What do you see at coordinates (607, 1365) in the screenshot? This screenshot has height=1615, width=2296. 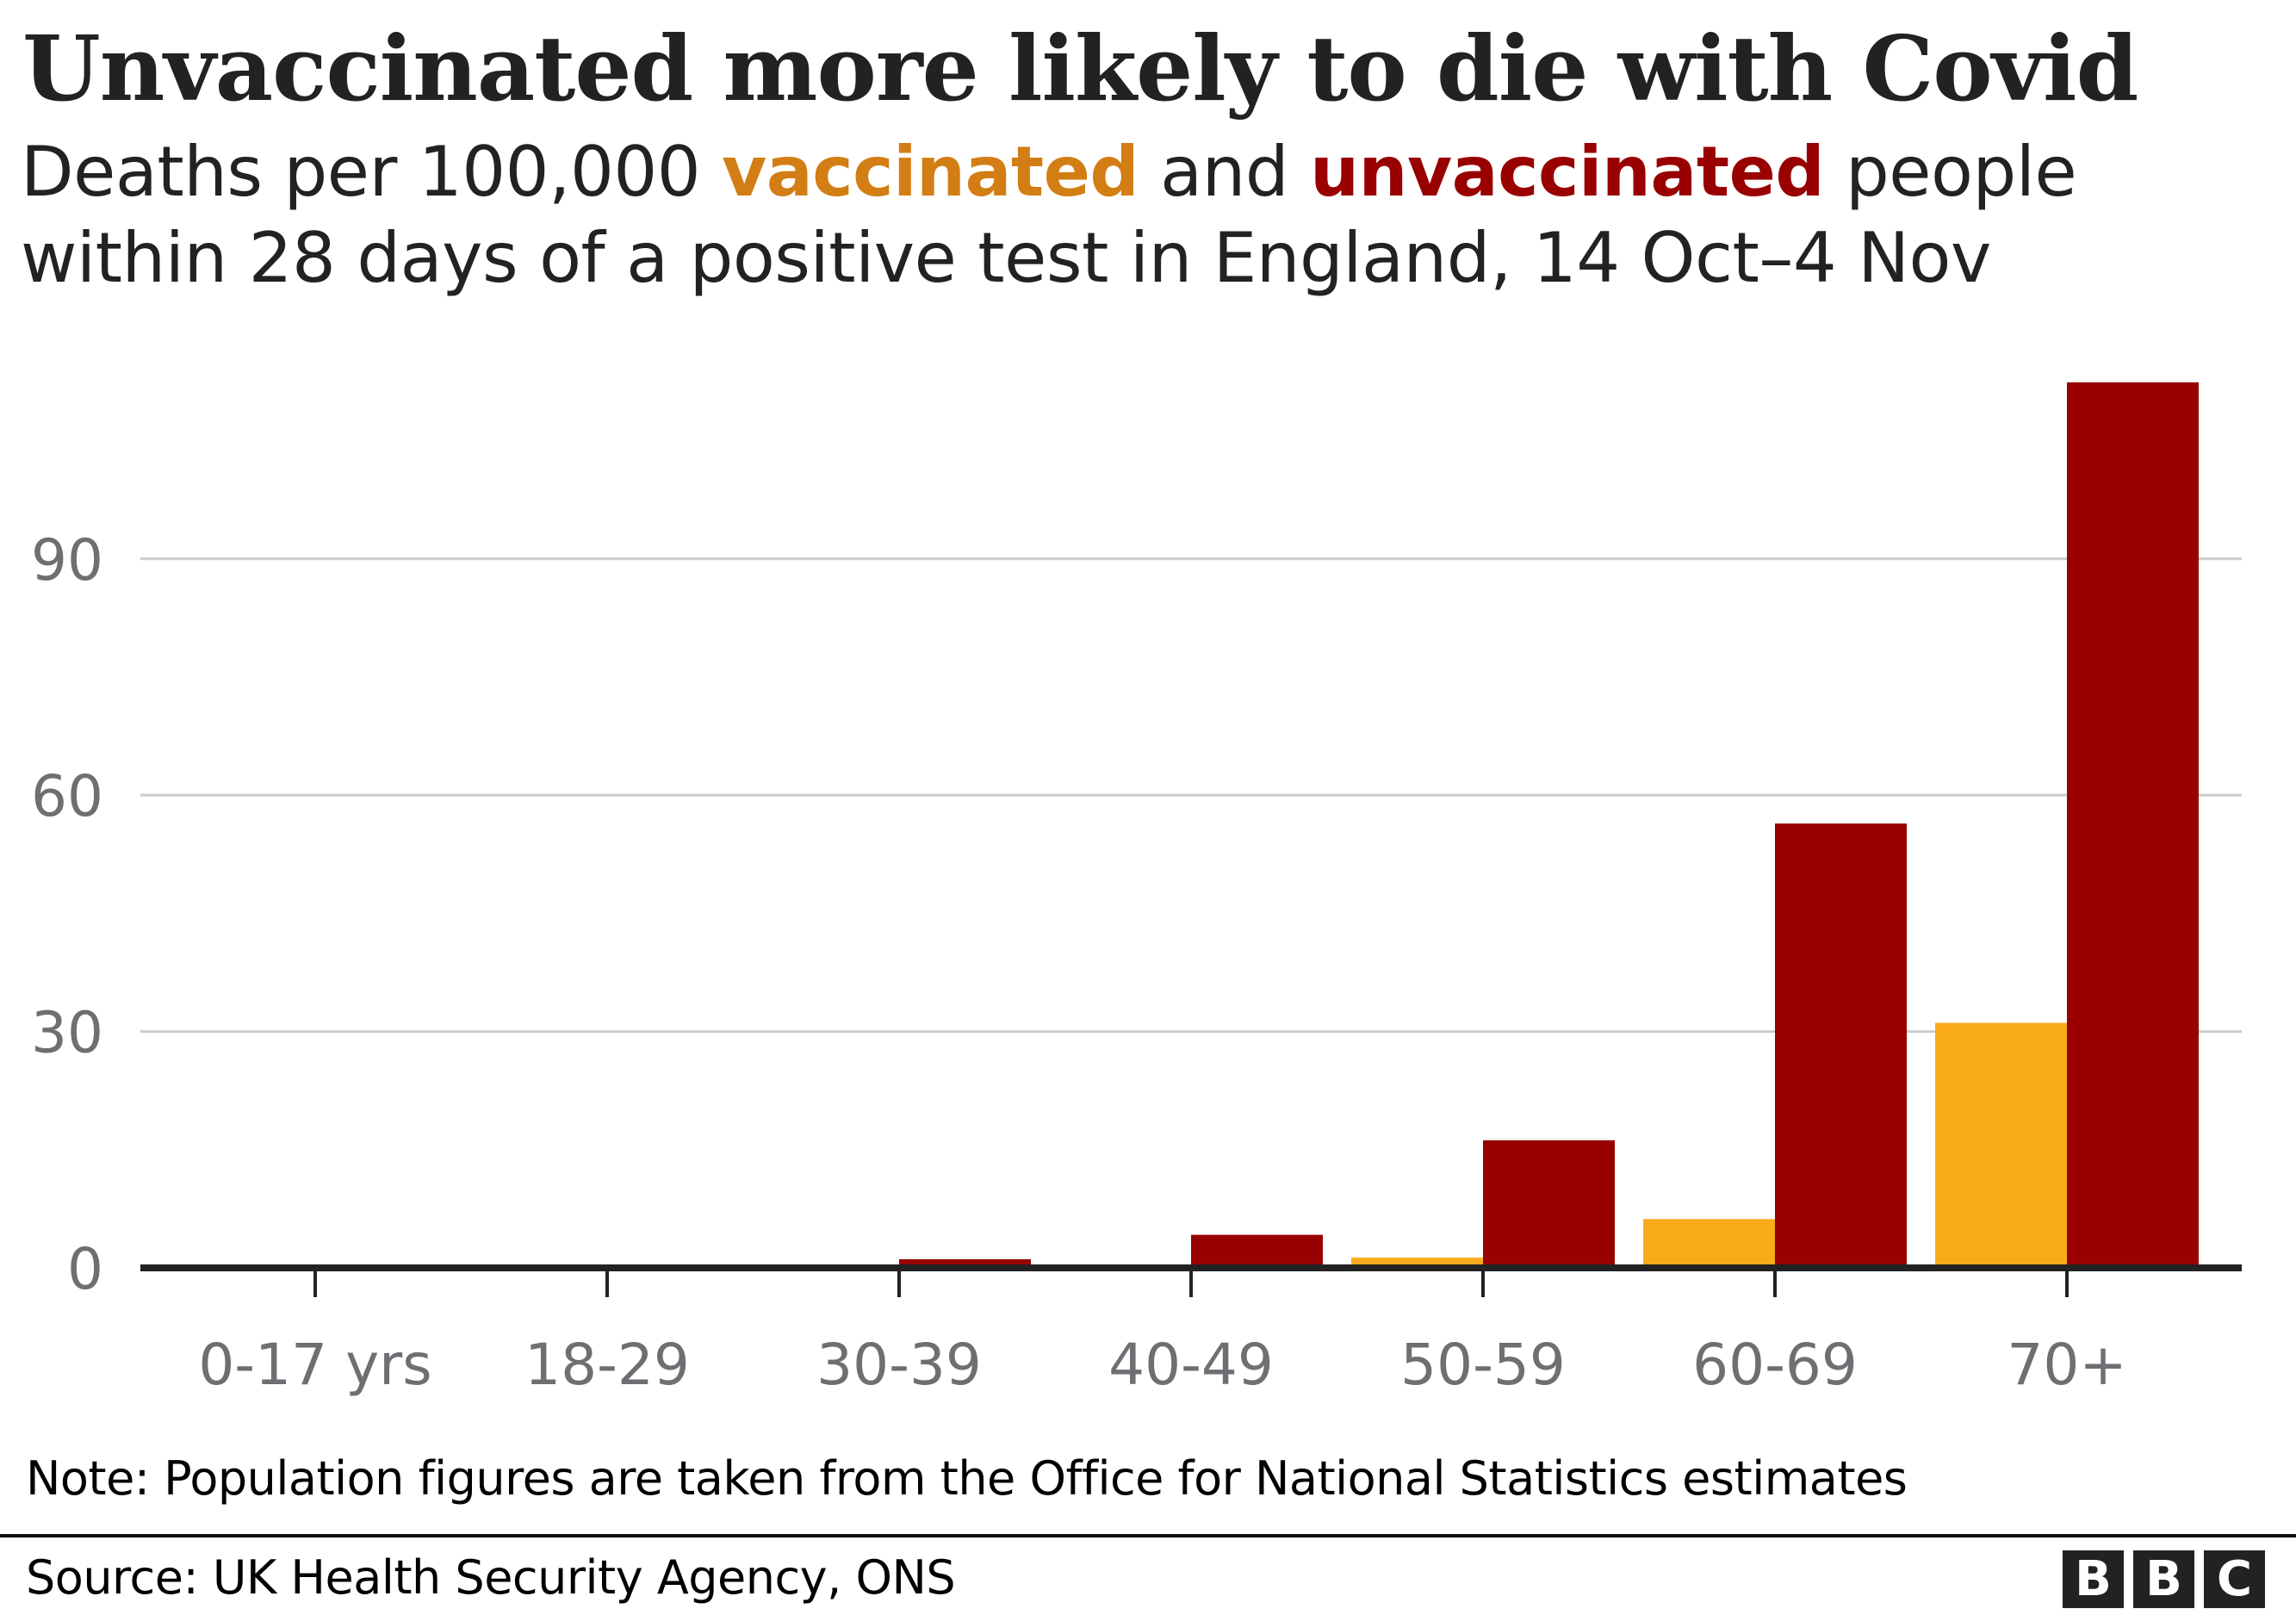 I see `x-tick-label: 18-29` at bounding box center [607, 1365].